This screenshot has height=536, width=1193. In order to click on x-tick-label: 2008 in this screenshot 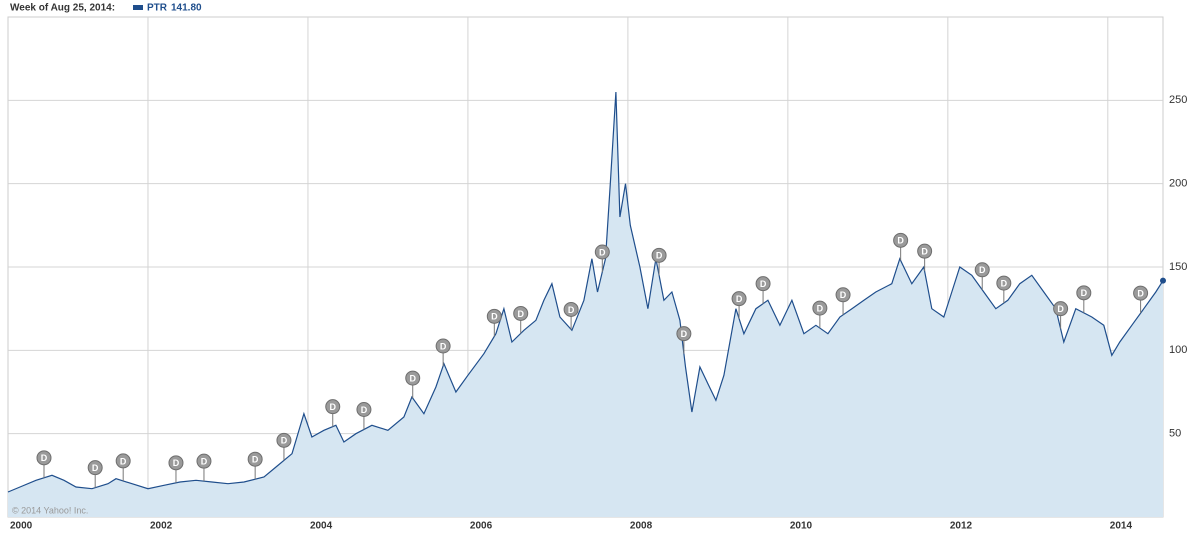, I will do `click(641, 526)`.